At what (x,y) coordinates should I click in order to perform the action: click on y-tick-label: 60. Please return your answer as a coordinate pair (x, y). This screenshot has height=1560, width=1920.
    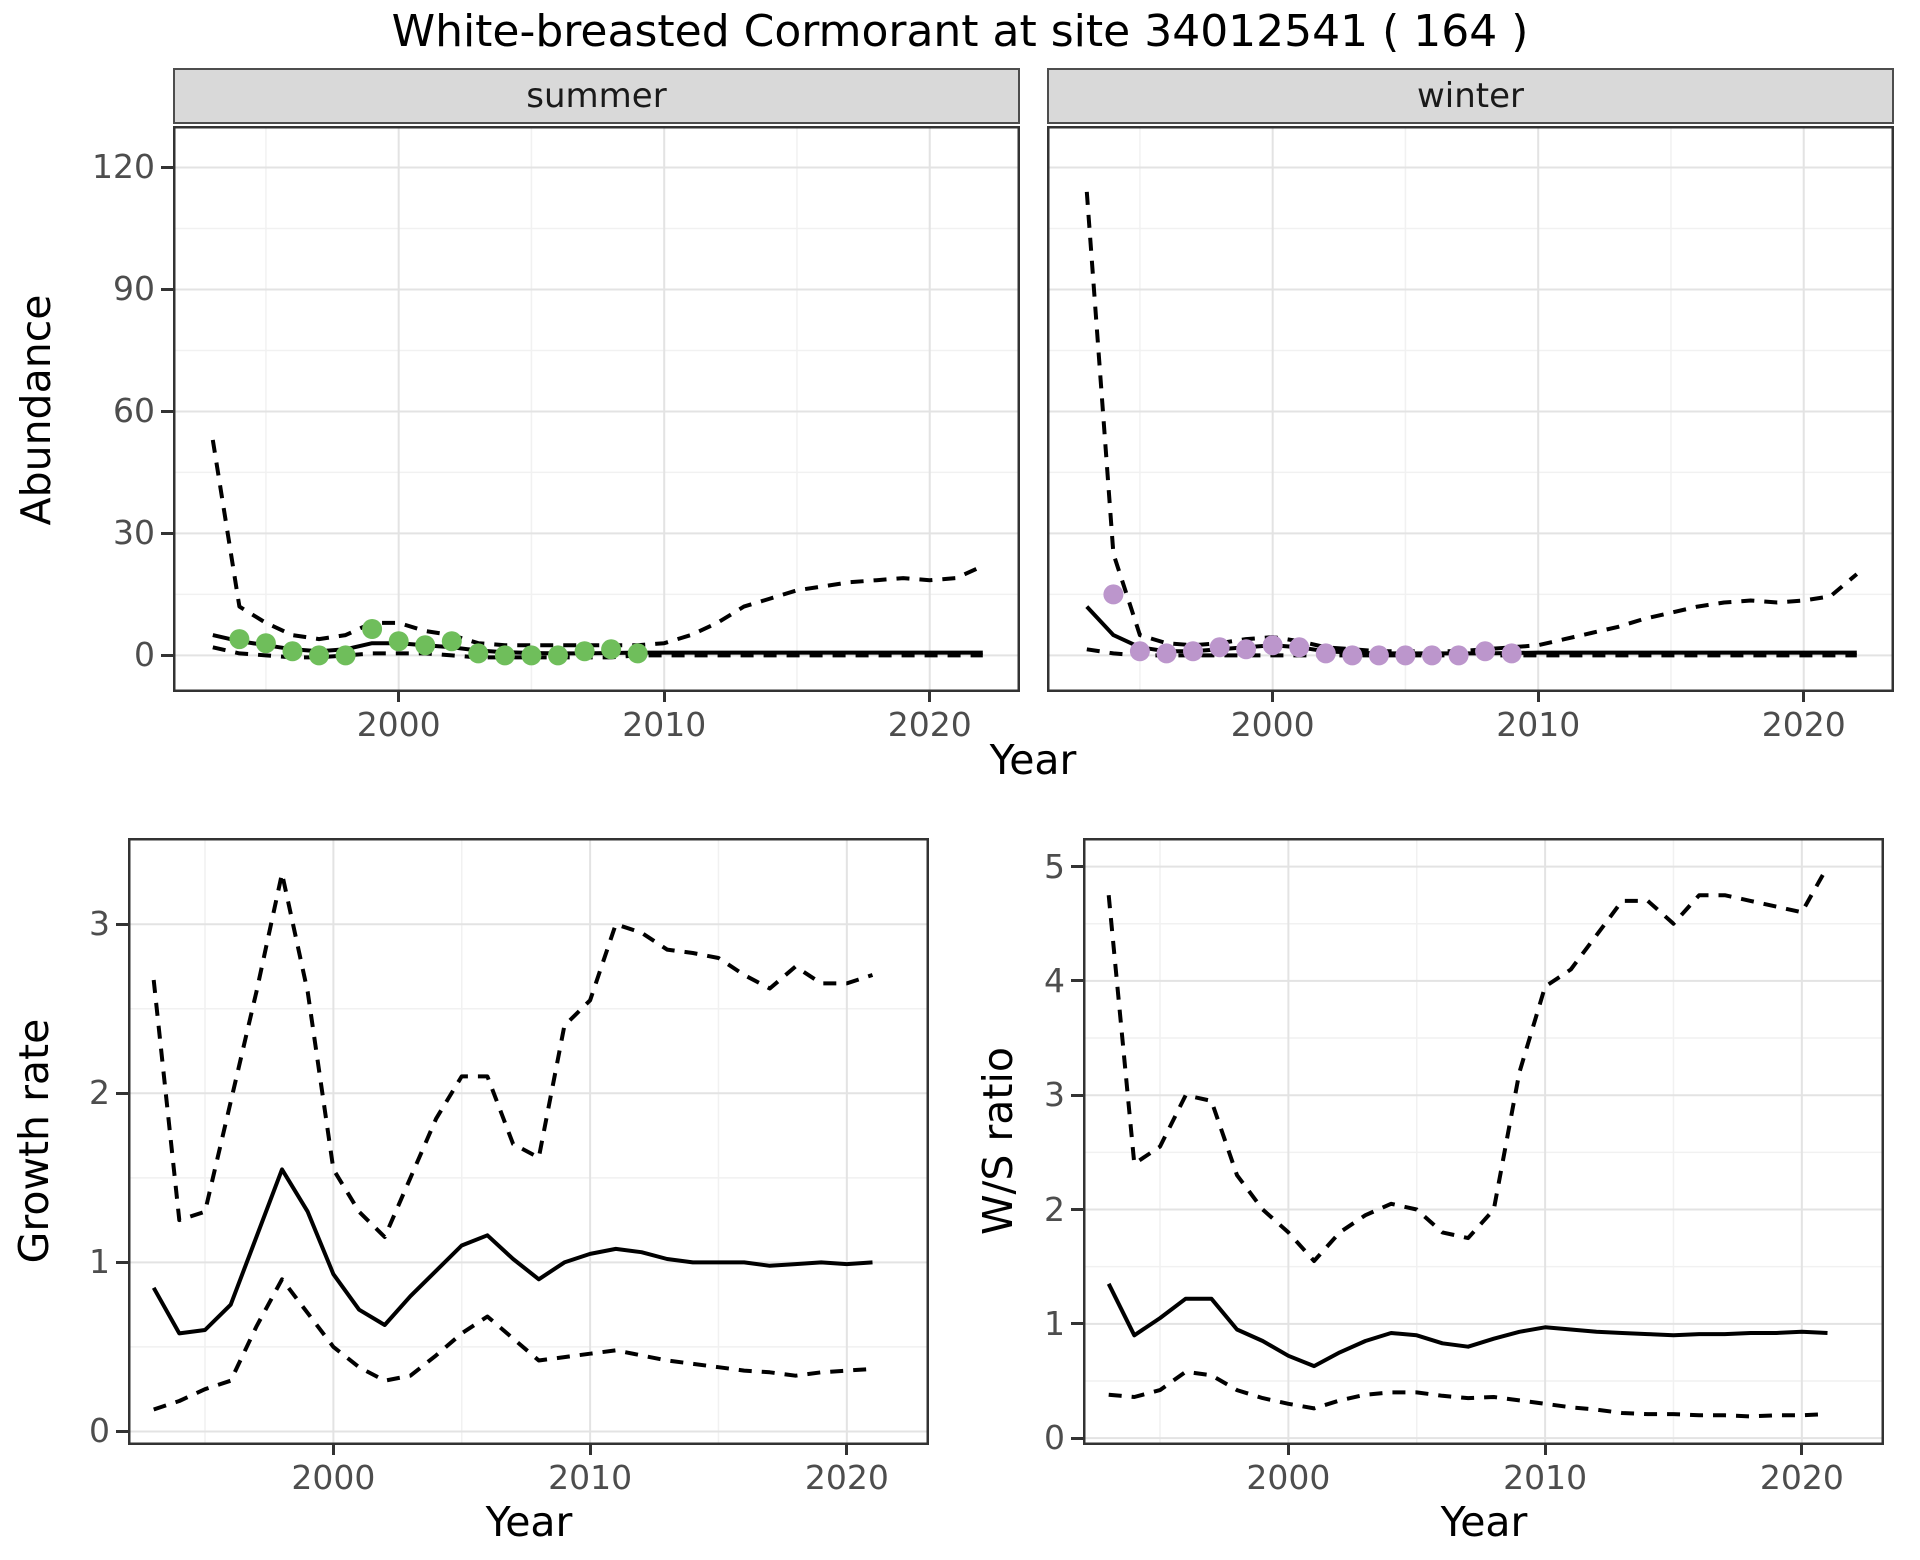
    Looking at the image, I should click on (134, 411).